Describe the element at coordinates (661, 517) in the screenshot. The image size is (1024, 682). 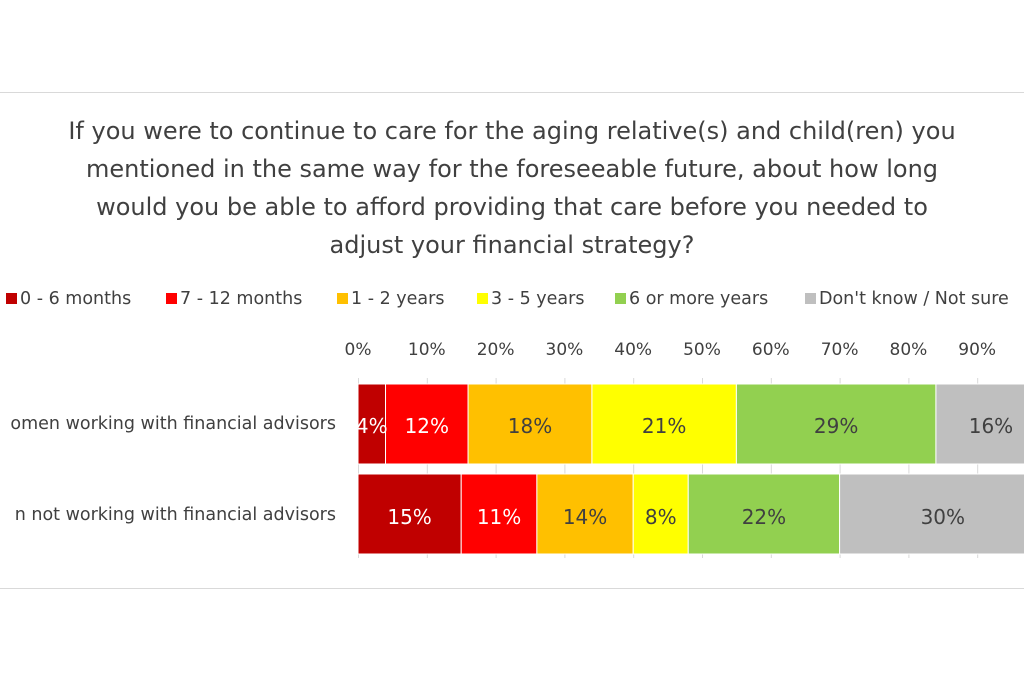
I see `data-label: 8%` at that location.